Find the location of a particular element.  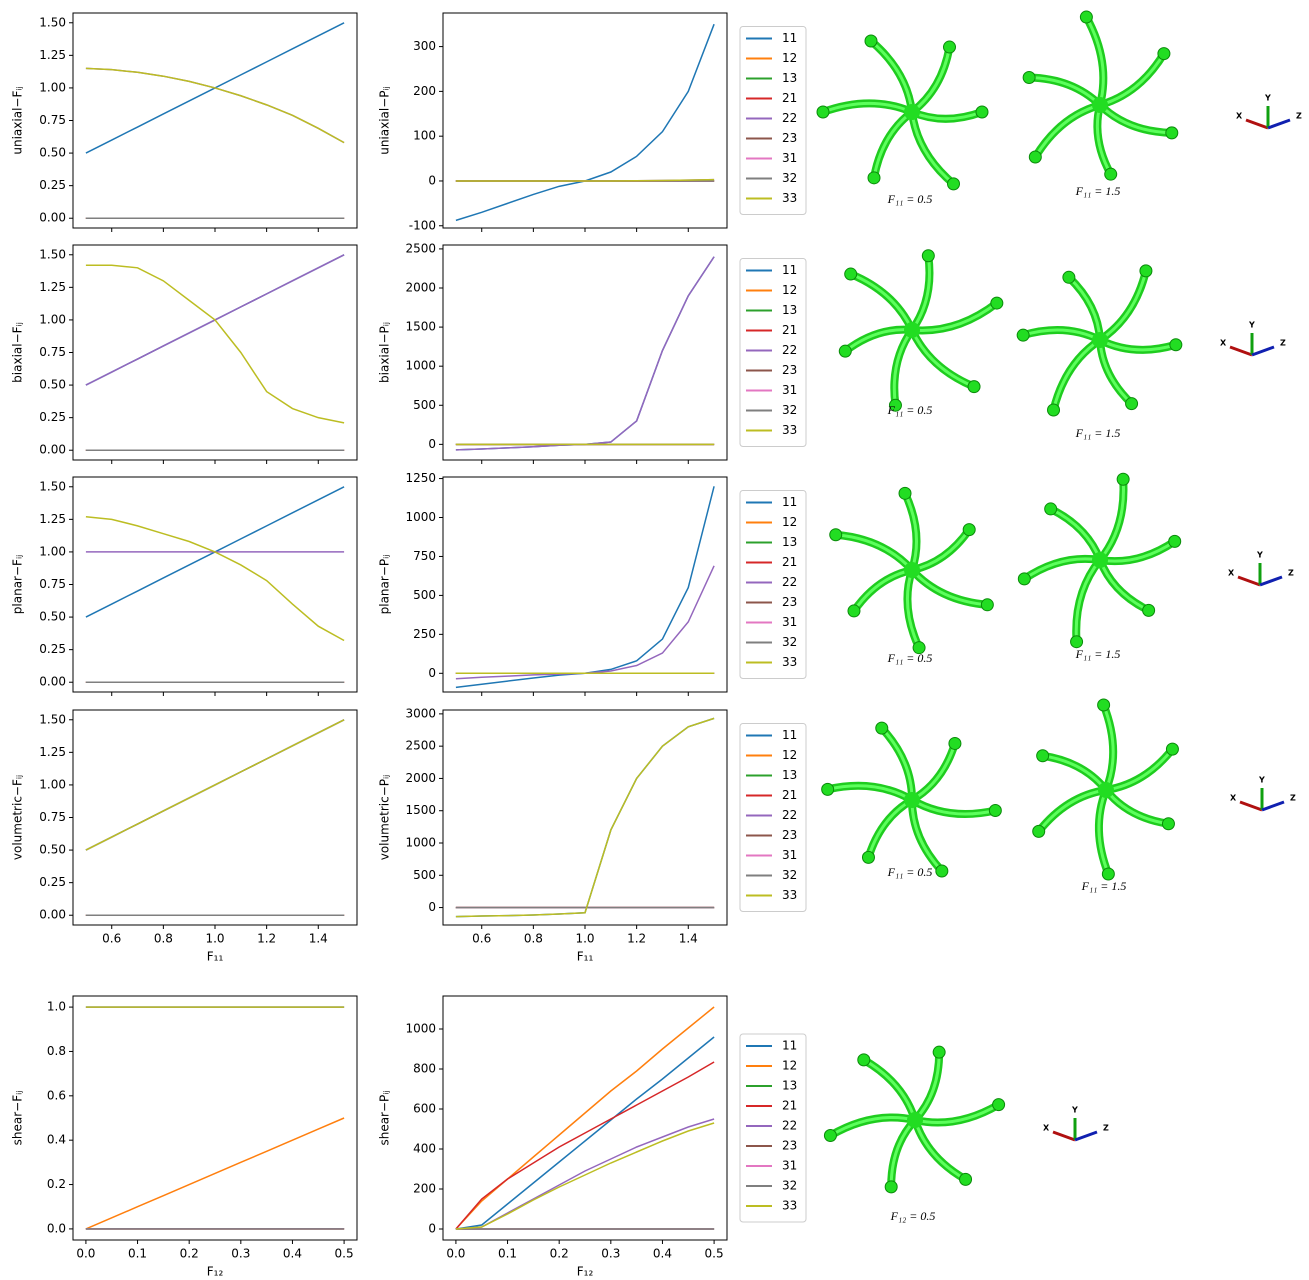

y-tick-label: 0.25 is located at coordinates (52, 882).